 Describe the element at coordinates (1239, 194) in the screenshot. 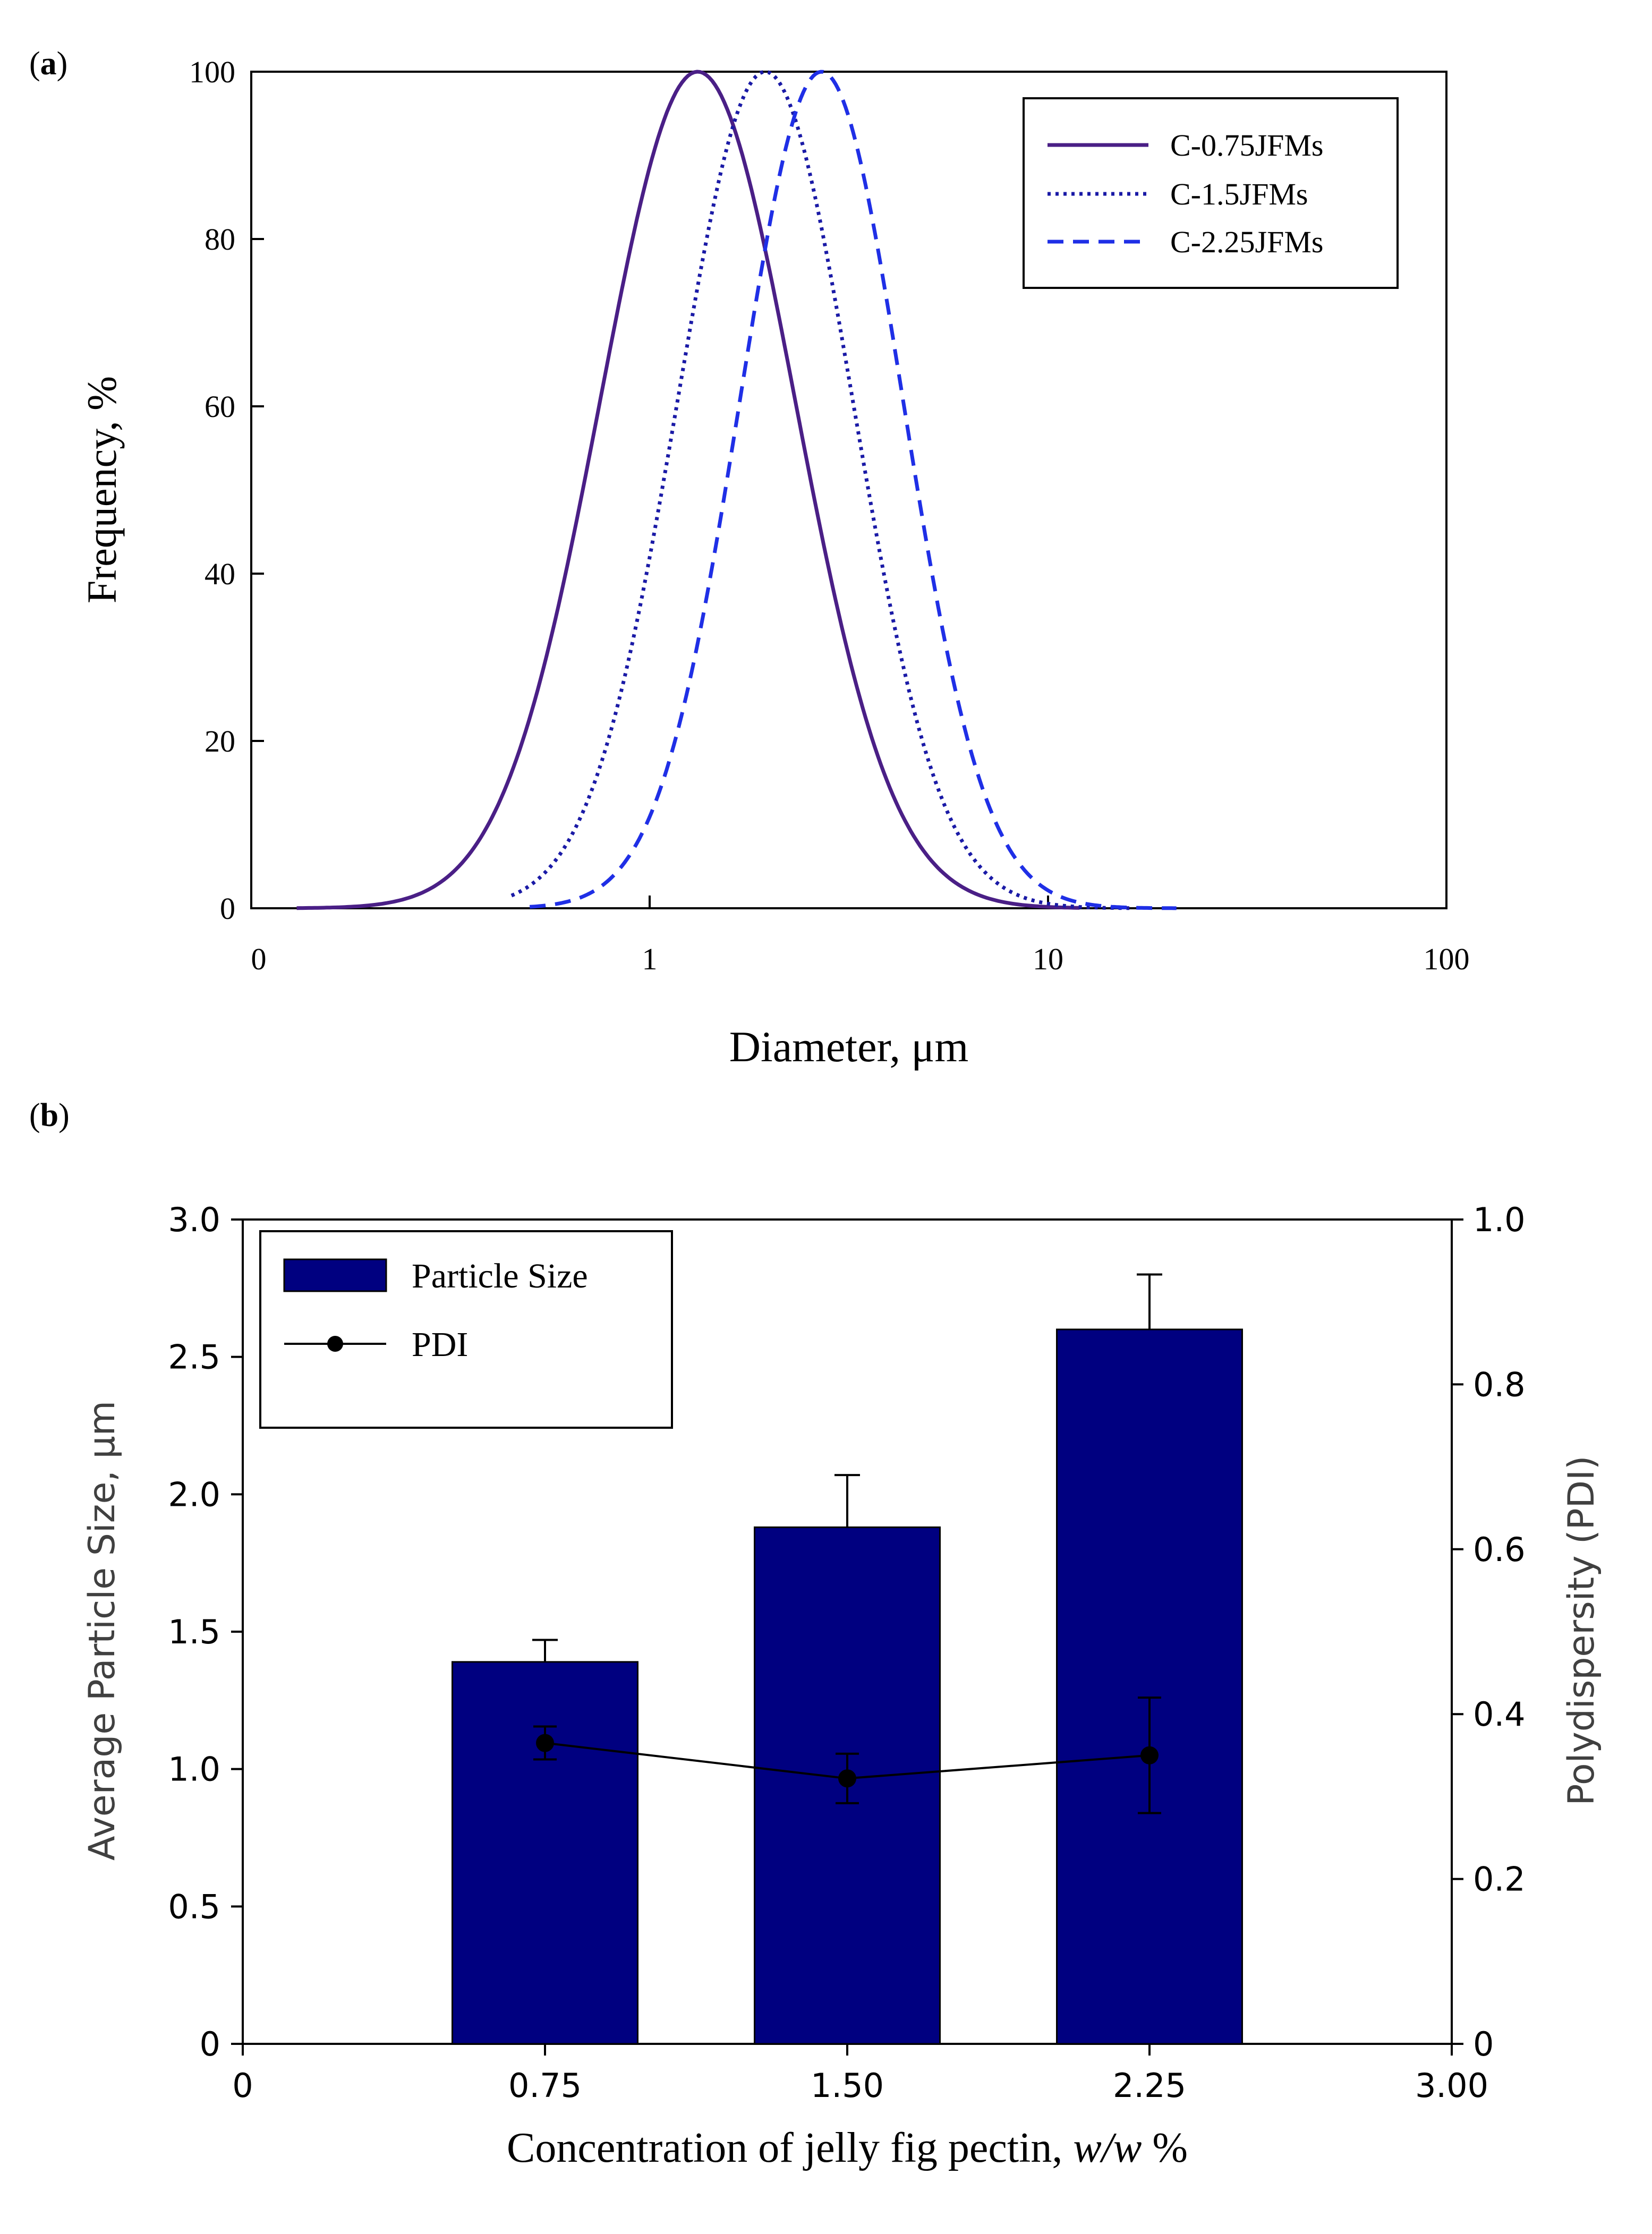

I see `legend-label-c15: C-1.5JFMs` at that location.